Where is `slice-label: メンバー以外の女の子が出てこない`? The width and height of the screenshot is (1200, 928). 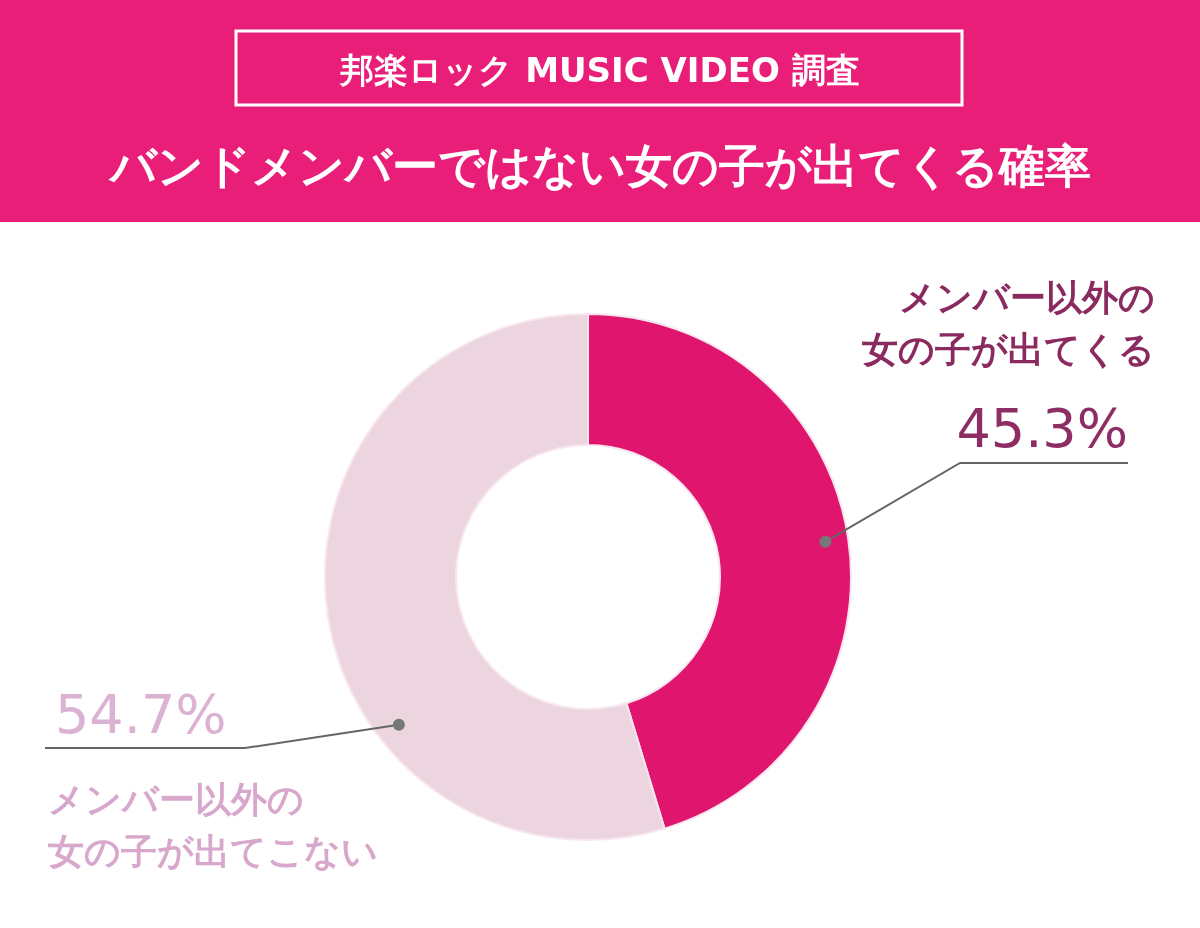
slice-label: メンバー以外の女の子が出てこない is located at coordinates (213, 825).